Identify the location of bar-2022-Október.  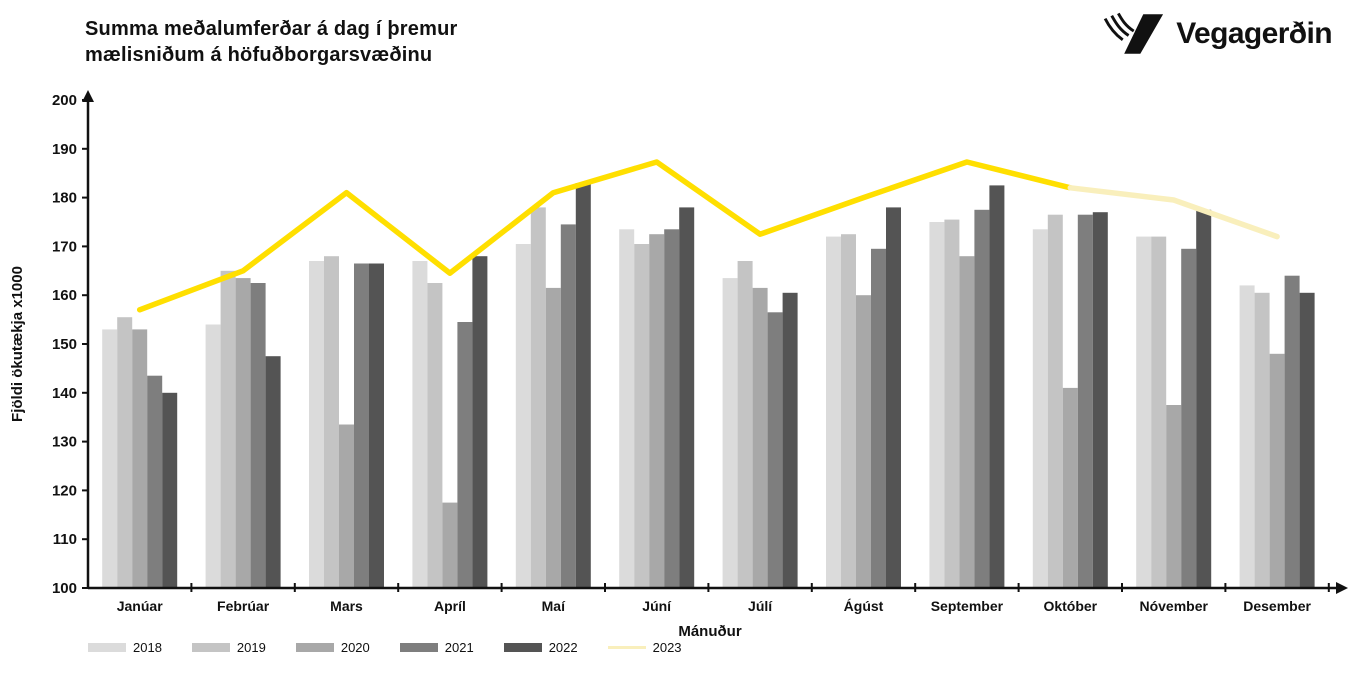
(1100, 400).